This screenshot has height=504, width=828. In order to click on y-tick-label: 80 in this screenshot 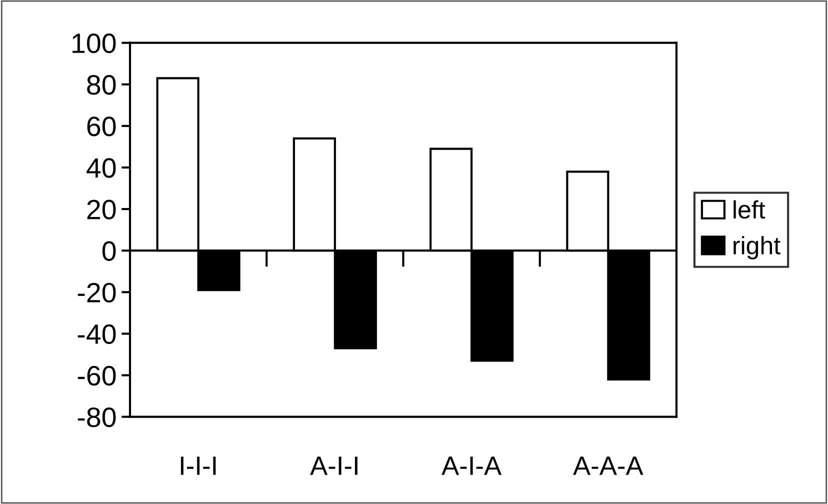, I will do `click(101, 85)`.